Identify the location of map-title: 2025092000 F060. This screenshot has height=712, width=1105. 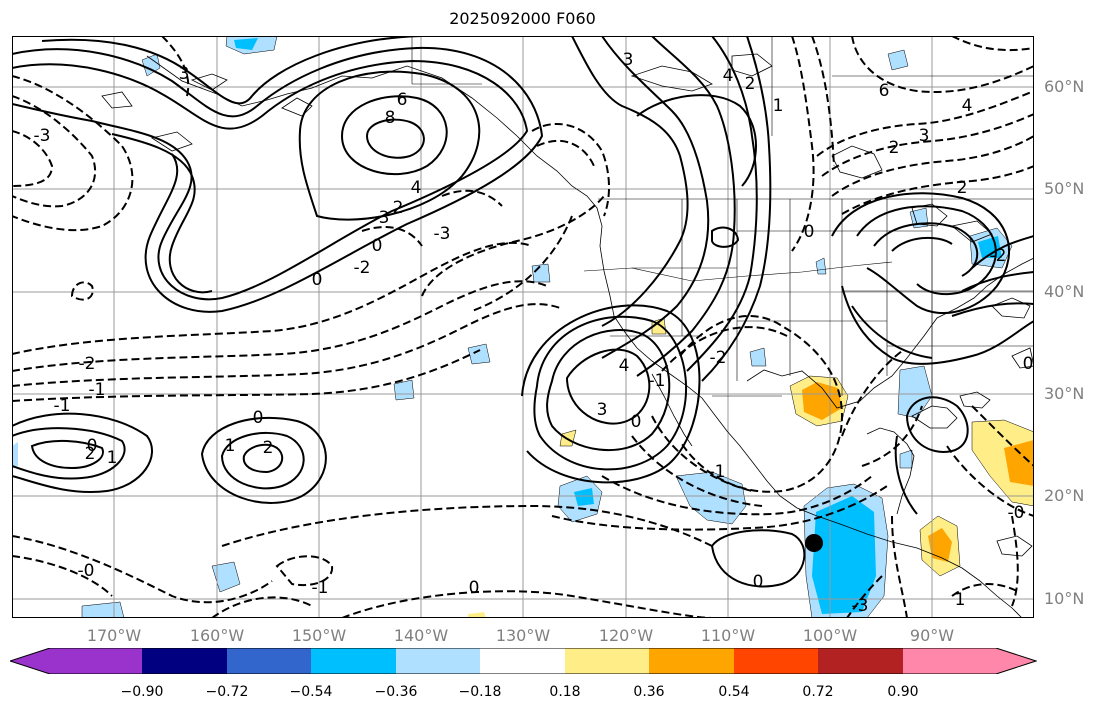
(522, 18).